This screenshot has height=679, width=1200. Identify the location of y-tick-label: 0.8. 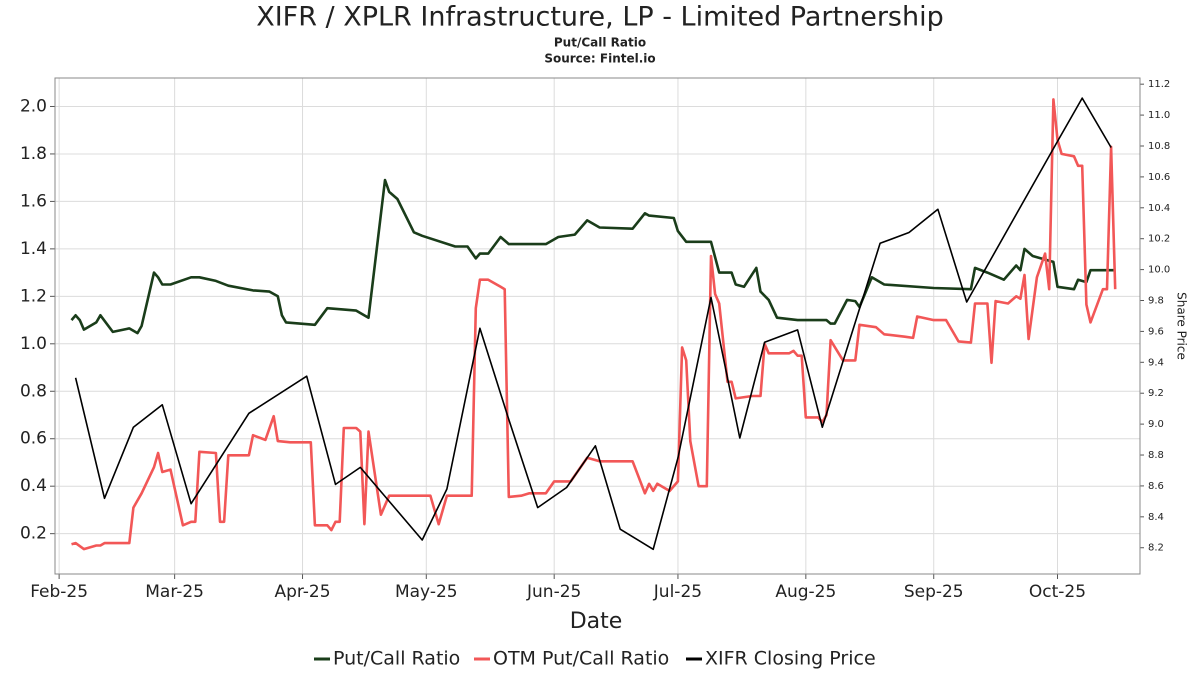
(33, 391).